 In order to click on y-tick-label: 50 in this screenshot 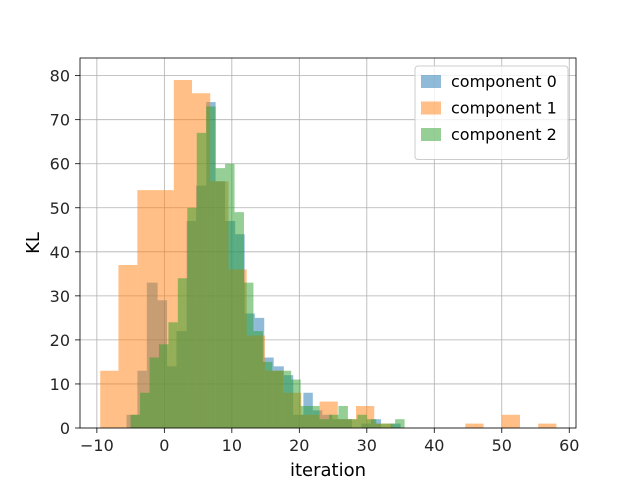, I will do `click(60, 208)`.